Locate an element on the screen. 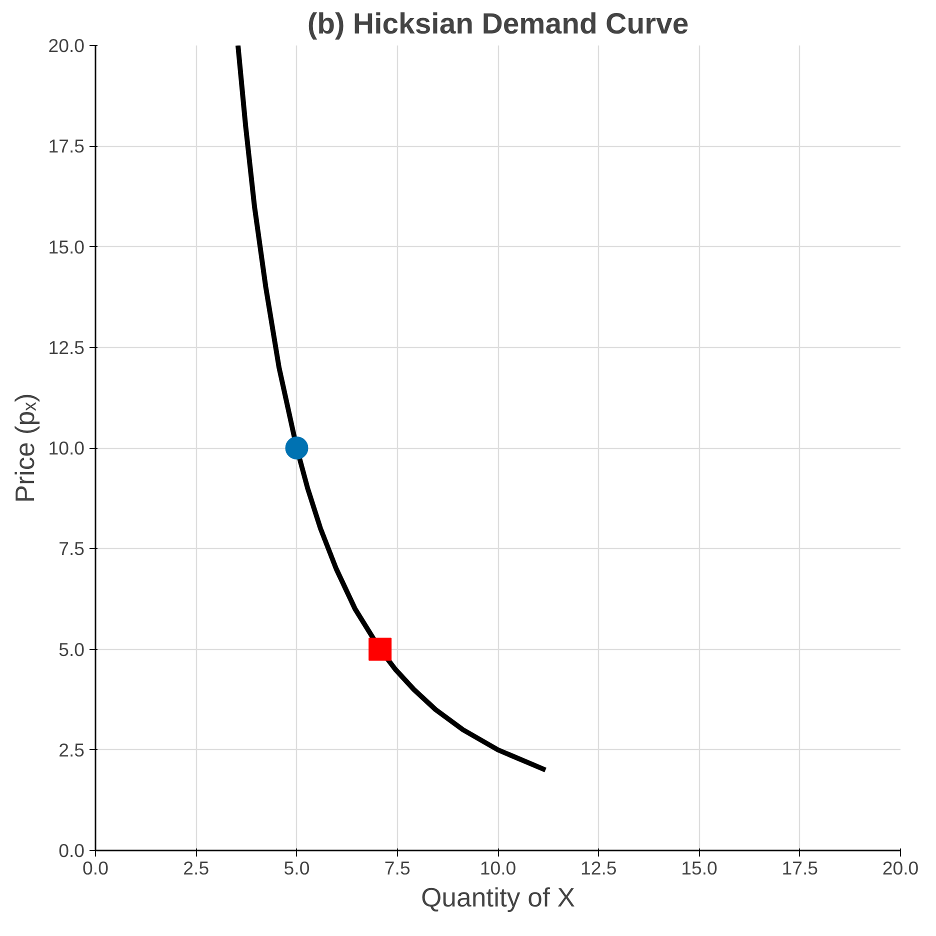  y-tick-label: 7.5 is located at coordinates (71, 549).